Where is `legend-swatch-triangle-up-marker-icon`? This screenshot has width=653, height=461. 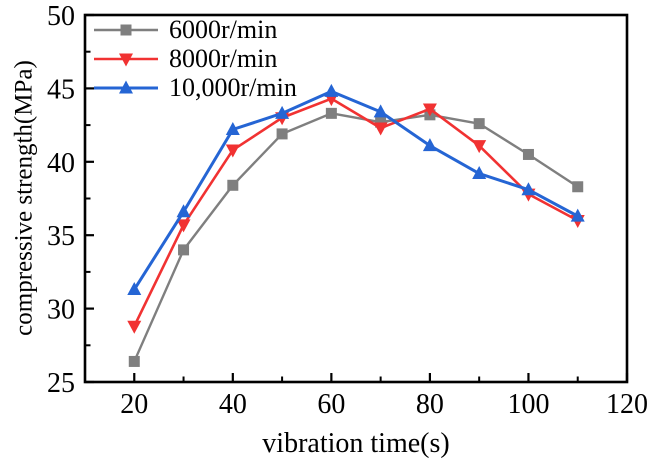
legend-swatch-triangle-up-marker-icon is located at coordinates (126, 86).